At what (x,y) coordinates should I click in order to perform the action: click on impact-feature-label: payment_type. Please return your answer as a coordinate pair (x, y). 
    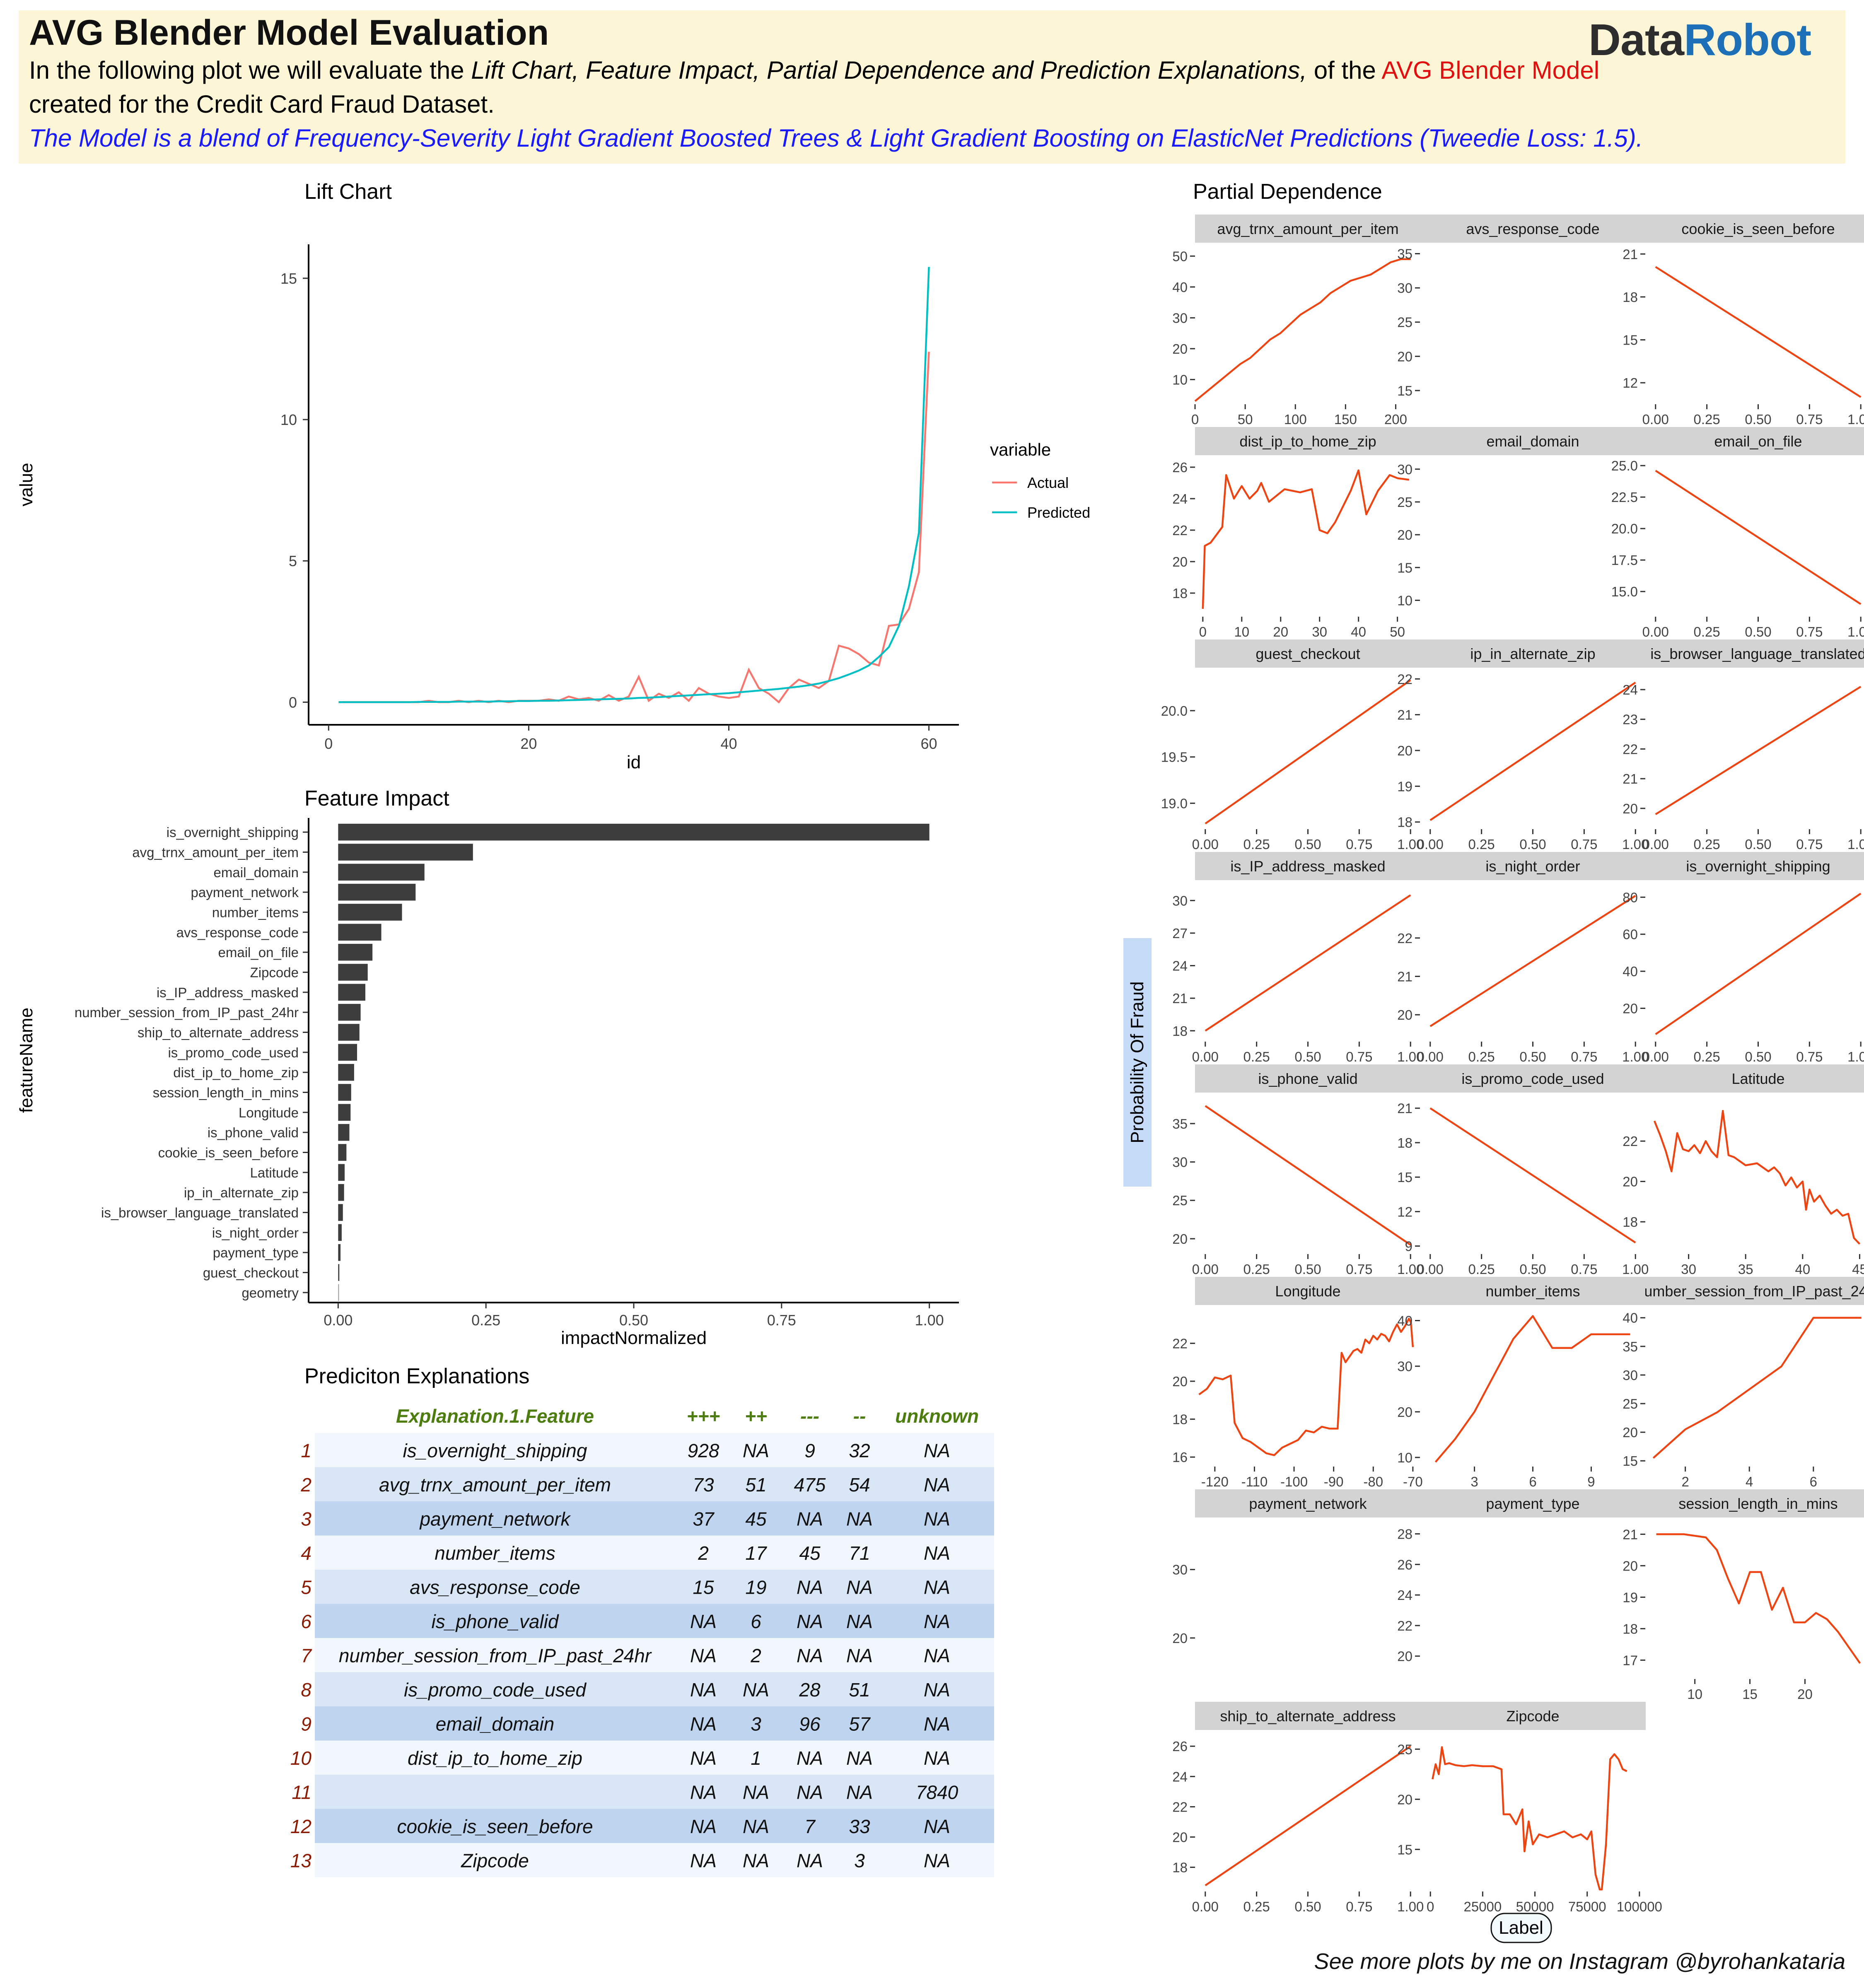
    Looking at the image, I should click on (256, 1252).